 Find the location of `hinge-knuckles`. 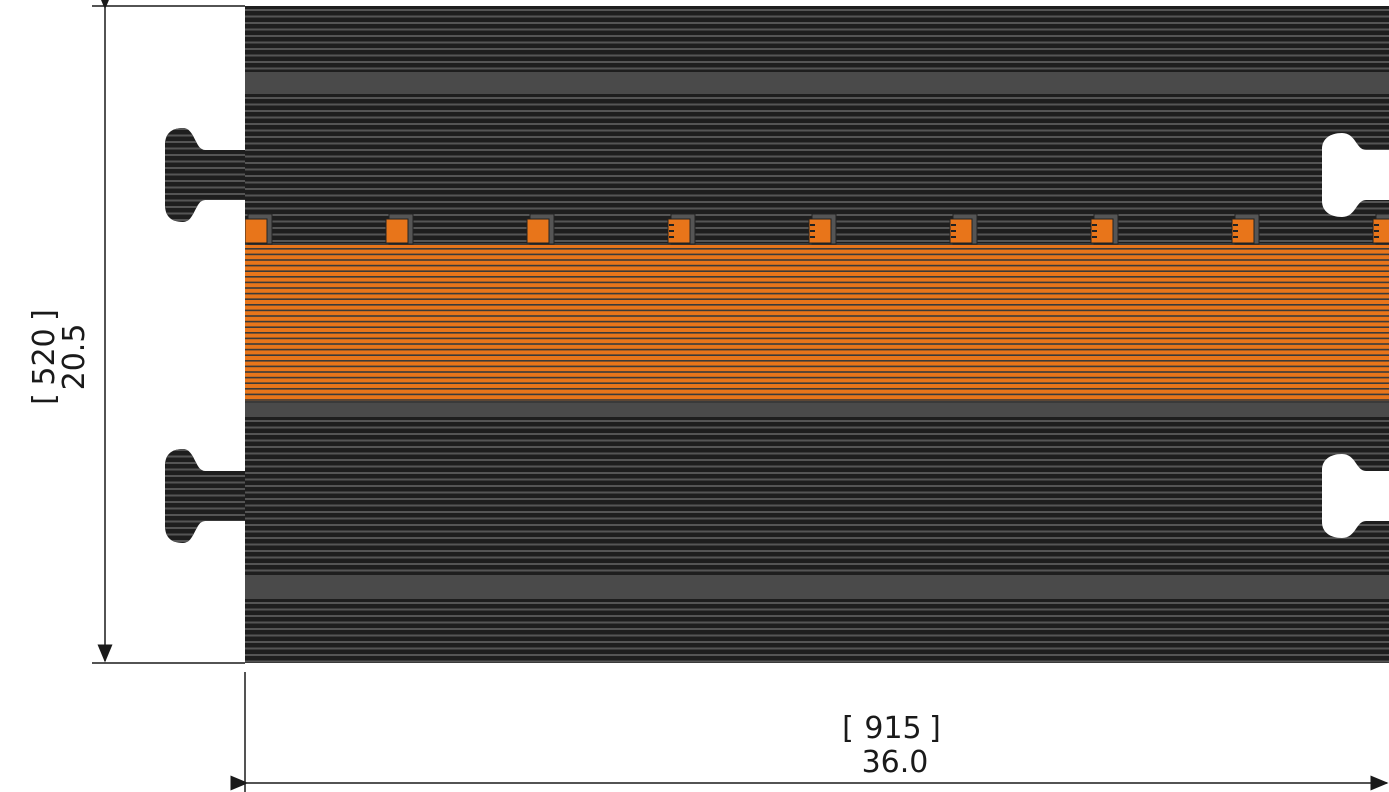

hinge-knuckles is located at coordinates (817, 229).